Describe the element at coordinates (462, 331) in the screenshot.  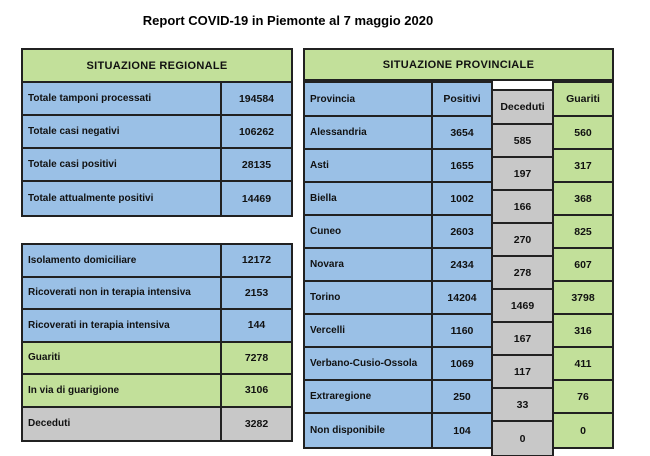
I see `provincial-cell-positivi: 1160` at that location.